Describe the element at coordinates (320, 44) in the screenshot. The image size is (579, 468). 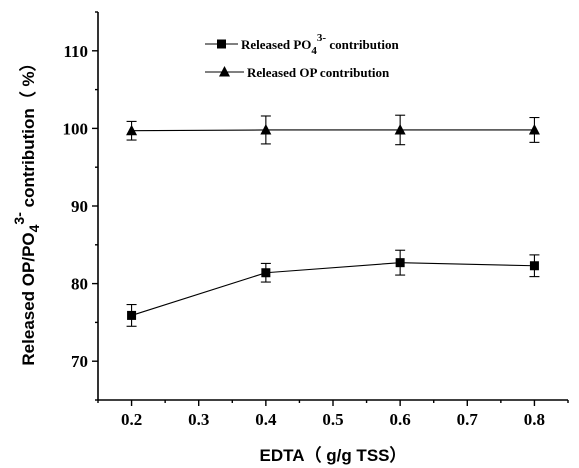
I see `legend-label-po4: Released PO43- contribution` at that location.